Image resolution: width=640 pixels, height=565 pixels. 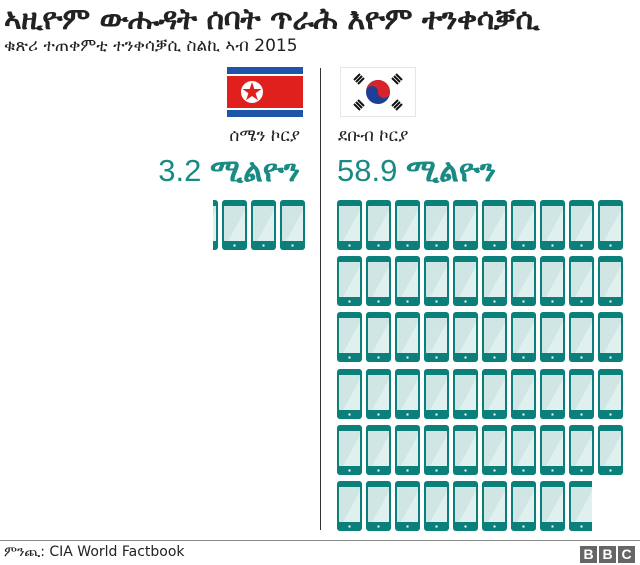 I want to click on south-korea-flag, so click(x=378, y=92).